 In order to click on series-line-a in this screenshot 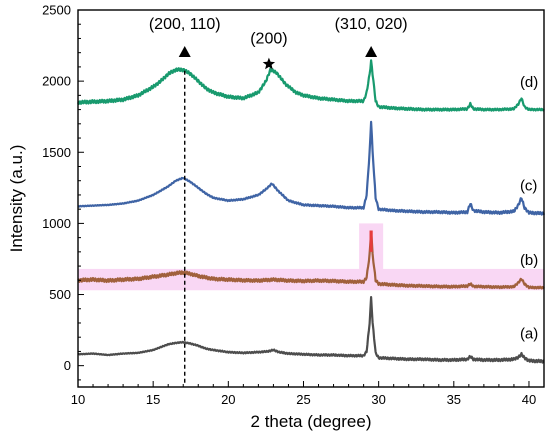, I will do `click(311, 330)`.